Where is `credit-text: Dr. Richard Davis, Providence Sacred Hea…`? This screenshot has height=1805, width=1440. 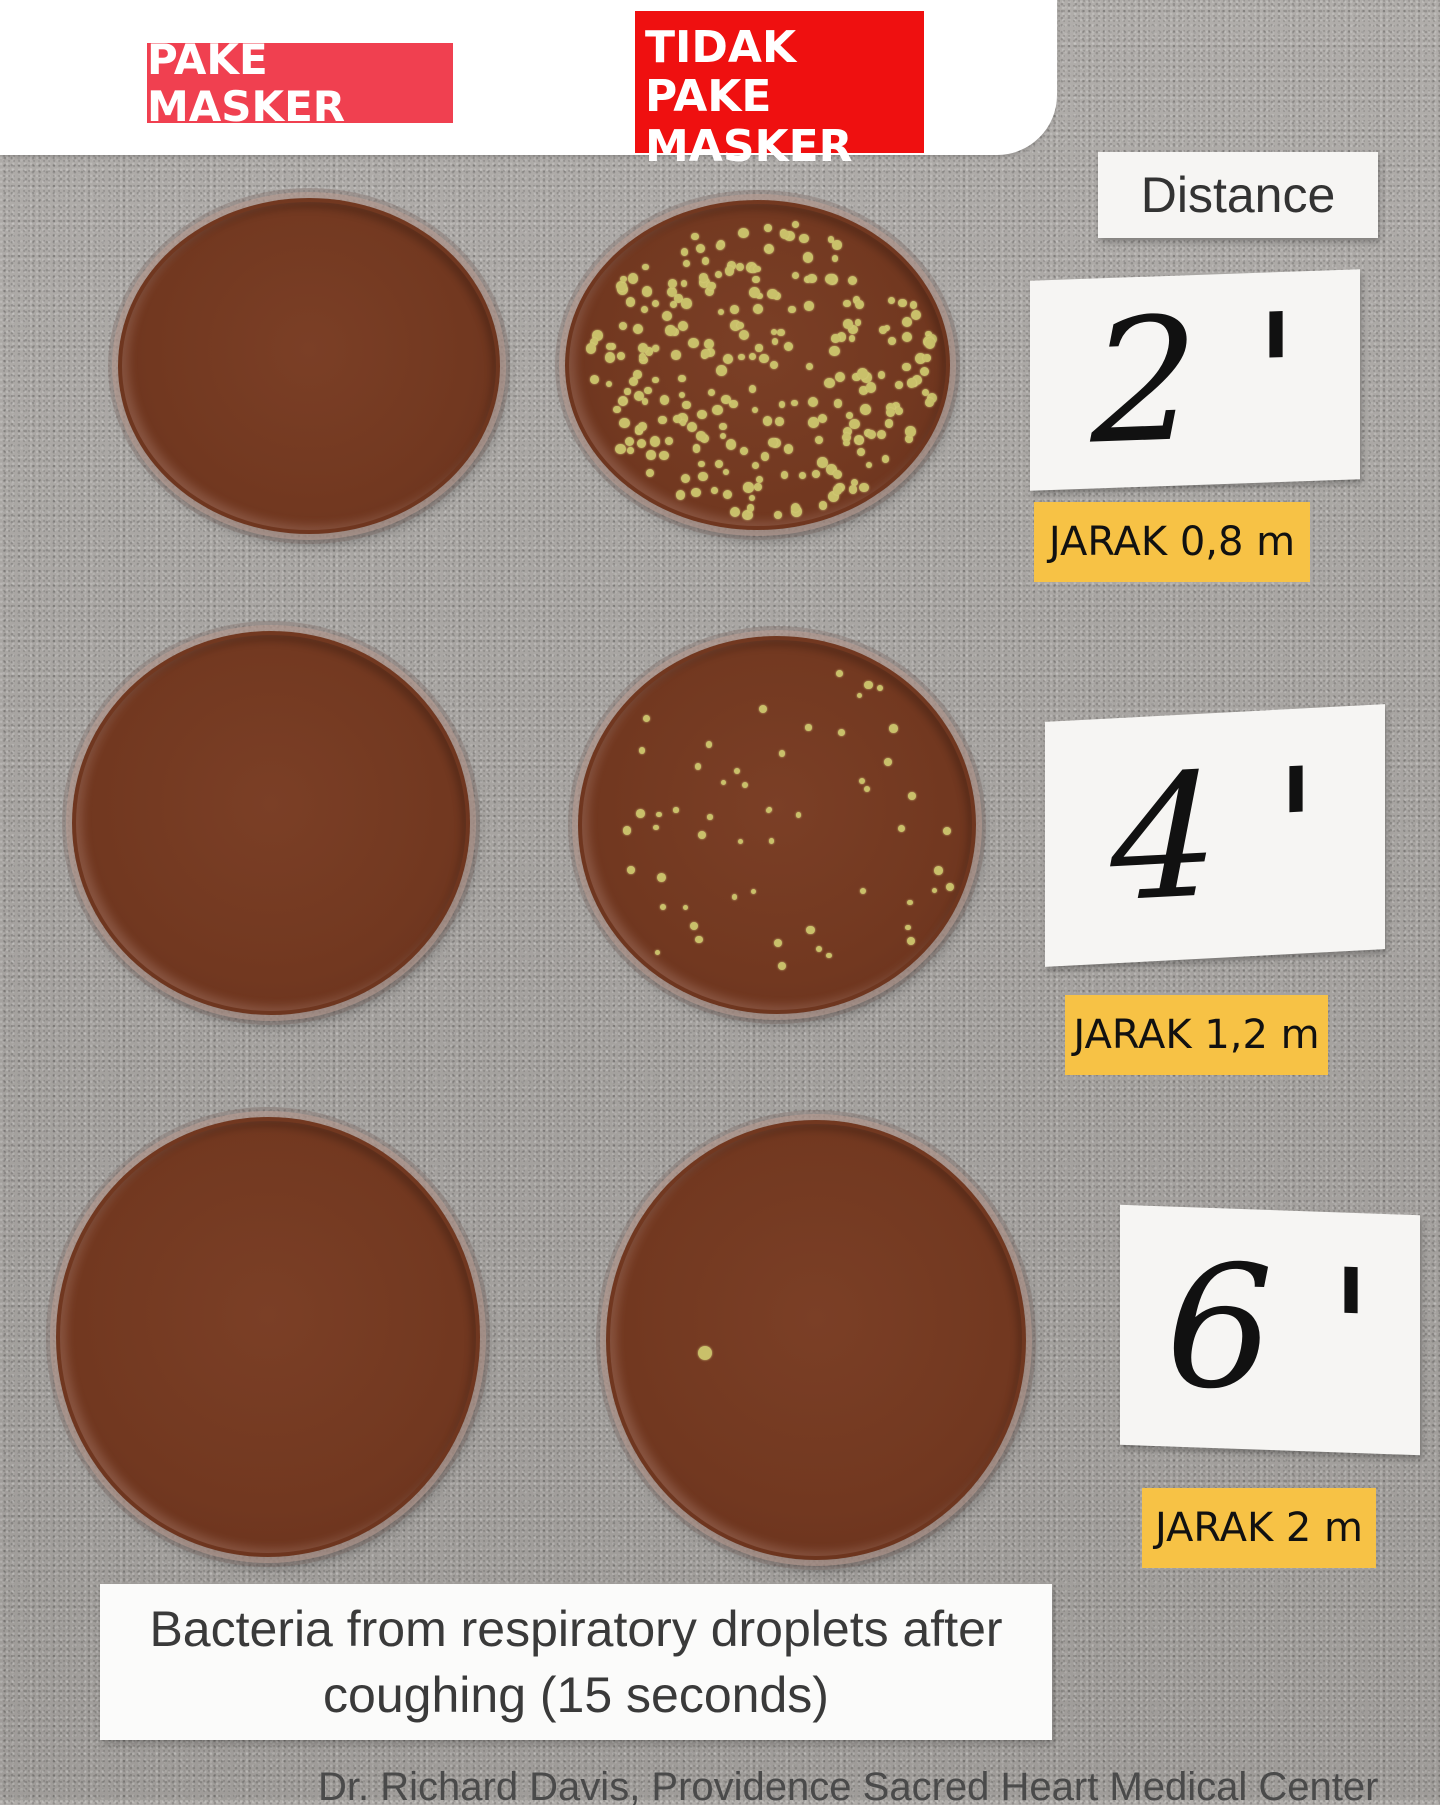 credit-text: Dr. Richard Davis, Providence Sacred Hea… is located at coordinates (848, 1785).